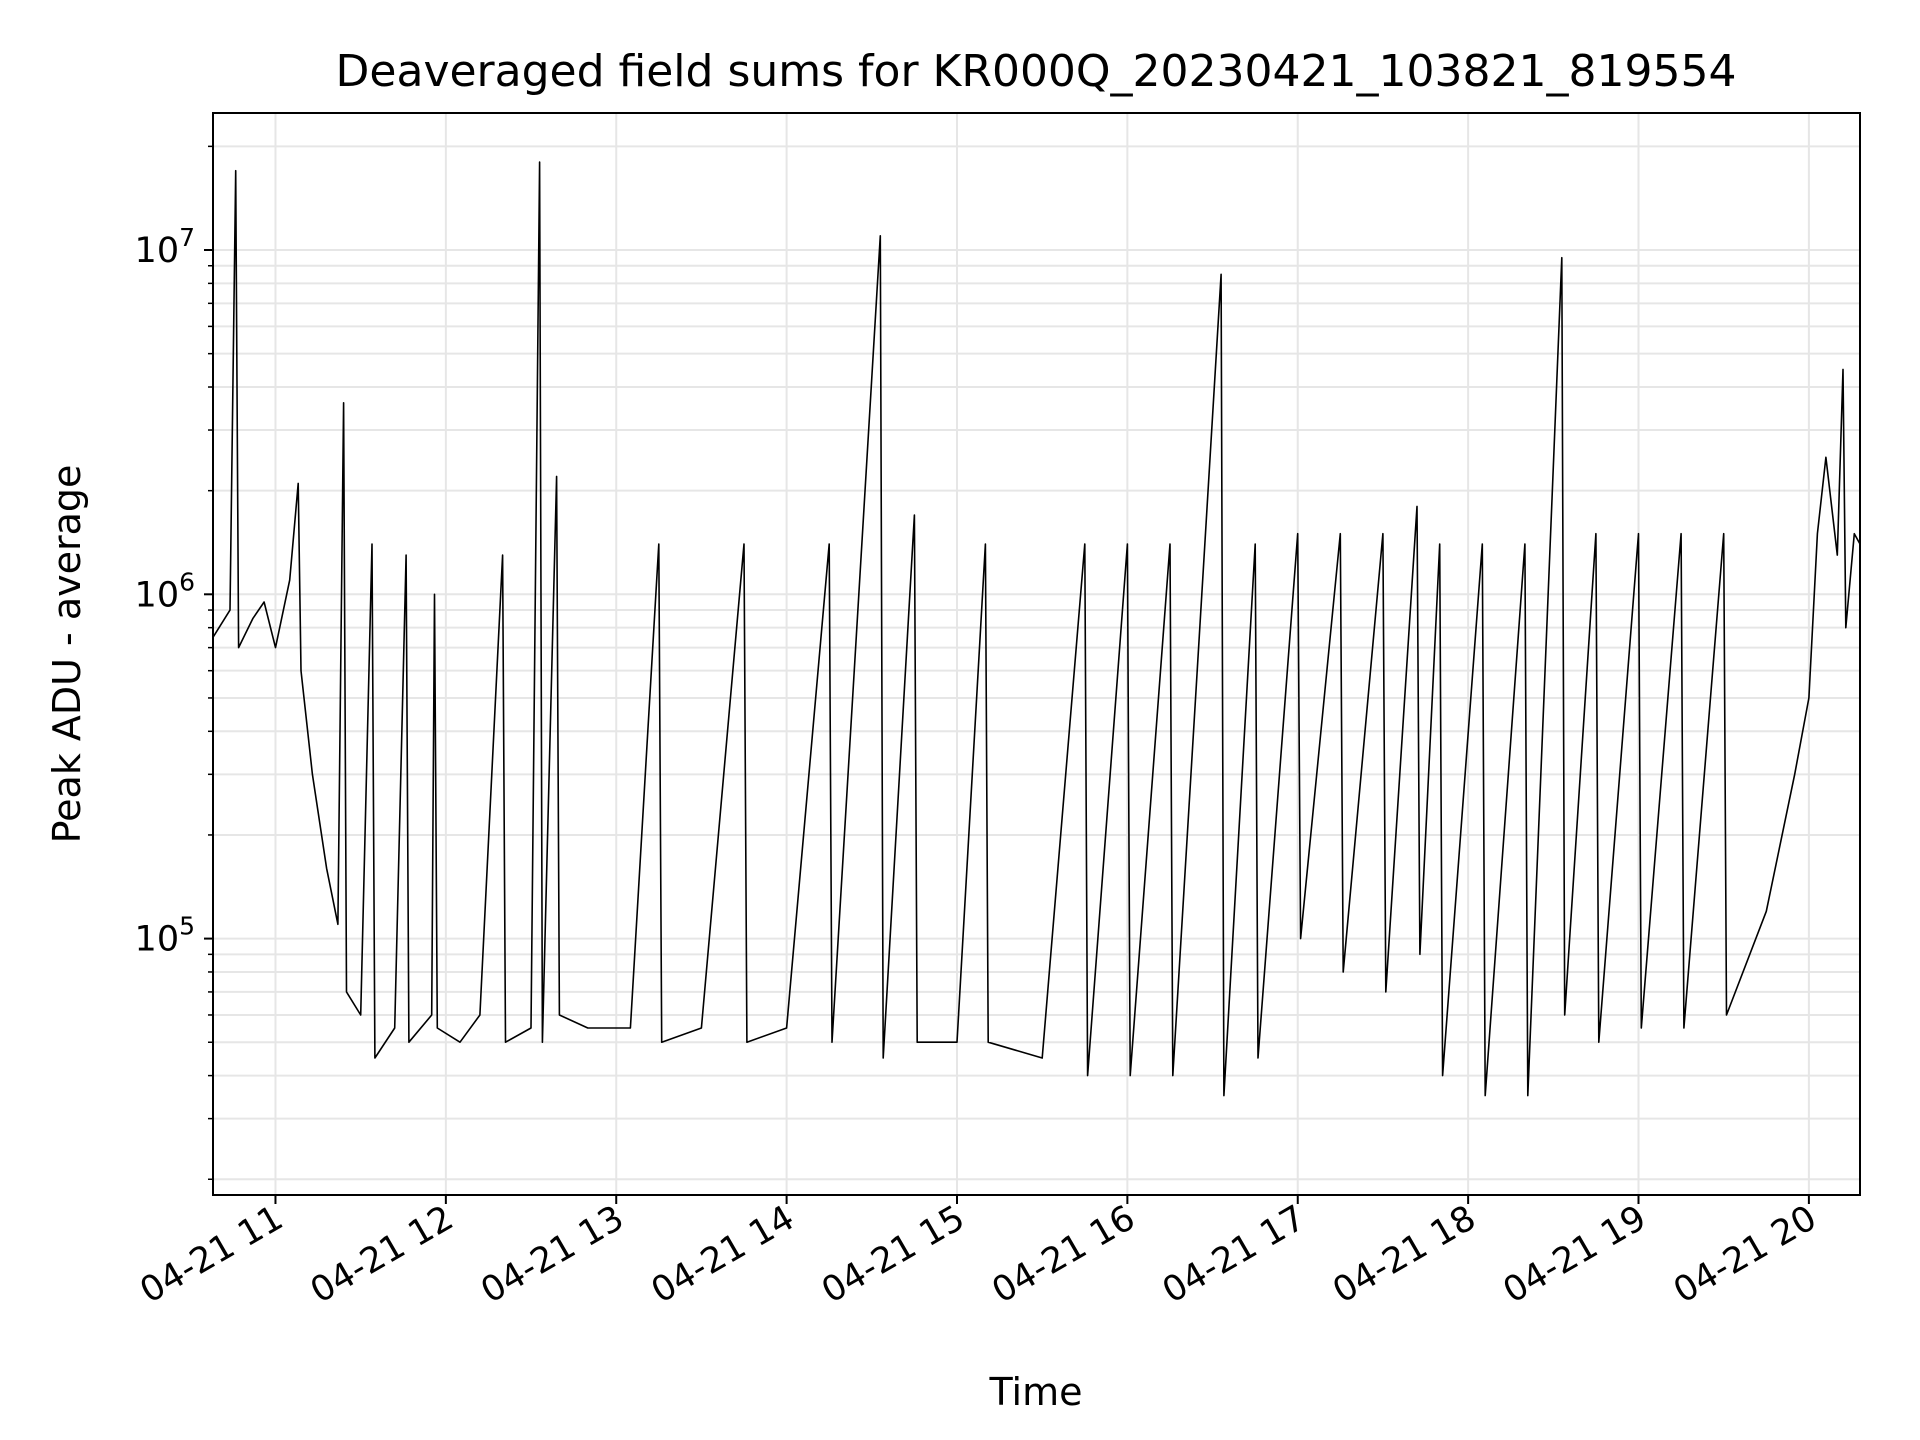 The width and height of the screenshot is (1920, 1440). I want to click on y-tick-label: 10⁶, so click(165, 591).